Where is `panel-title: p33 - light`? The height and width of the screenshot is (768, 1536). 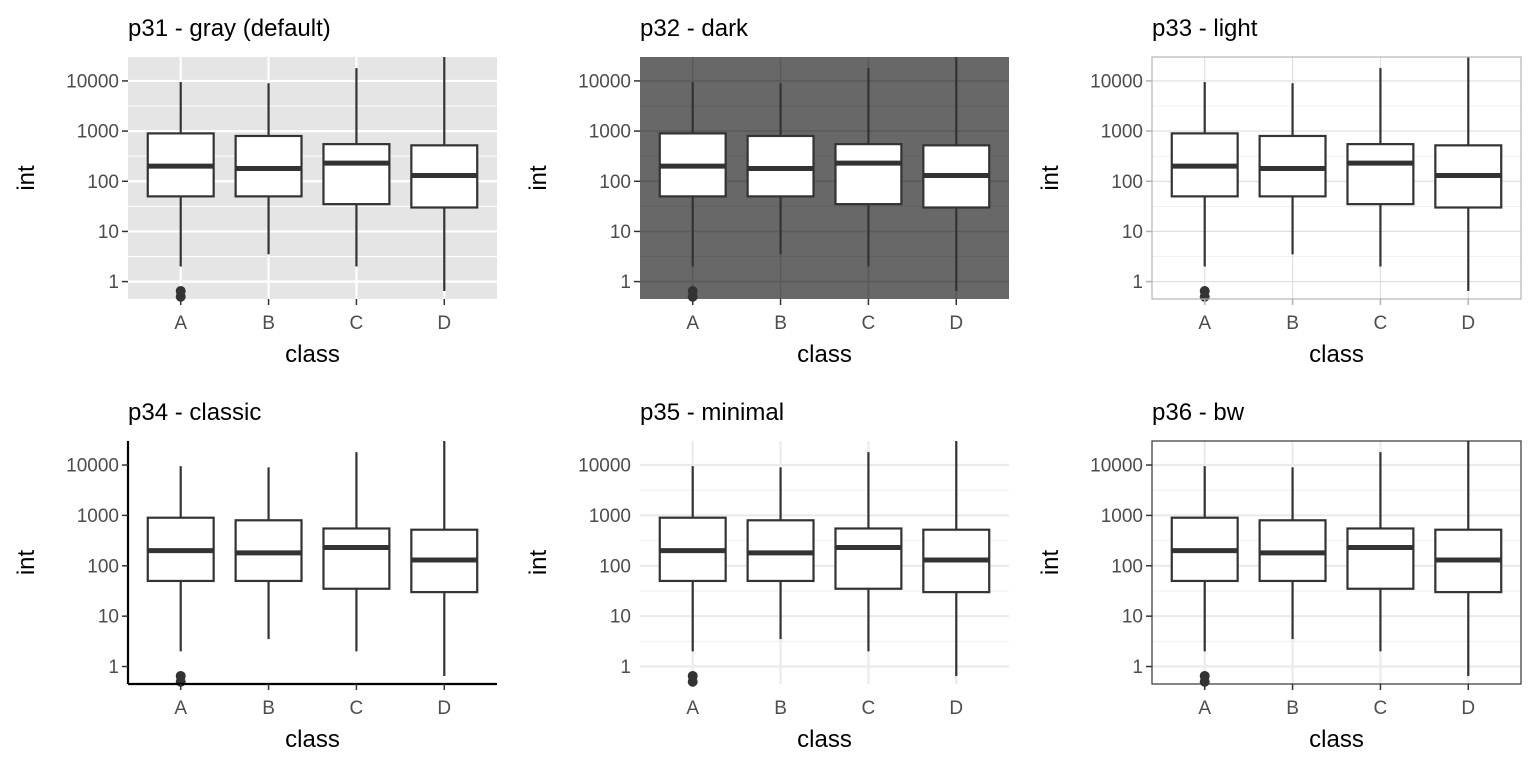
panel-title: p33 - light is located at coordinates (1205, 28).